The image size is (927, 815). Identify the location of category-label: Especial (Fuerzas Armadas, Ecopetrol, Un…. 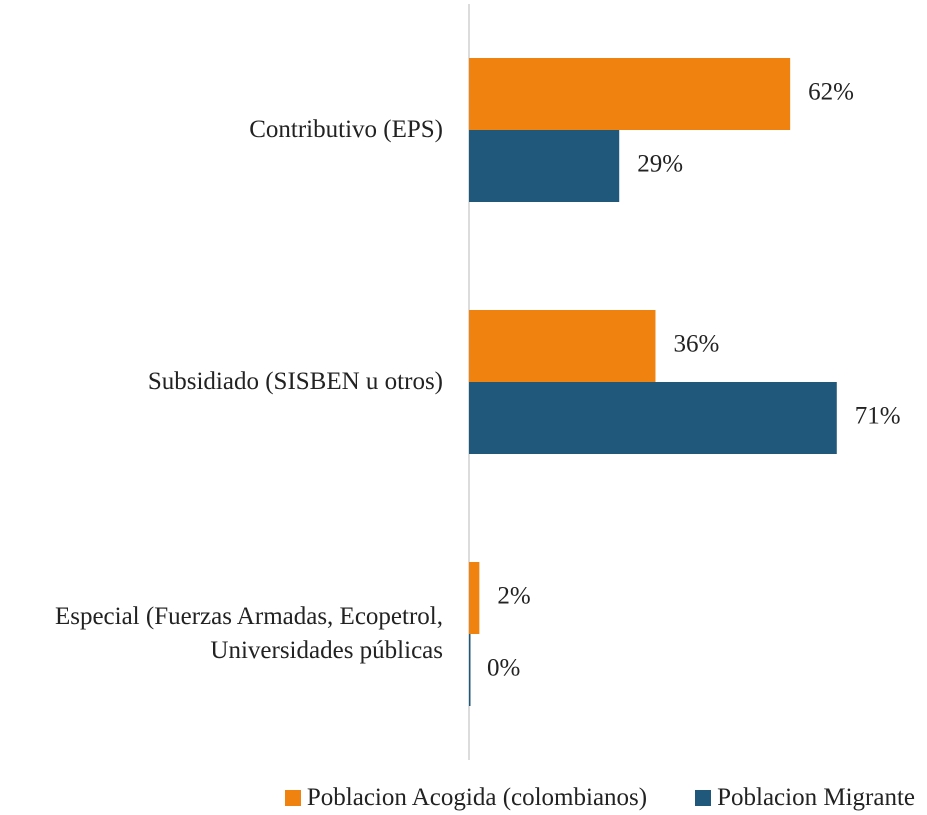
(248, 633).